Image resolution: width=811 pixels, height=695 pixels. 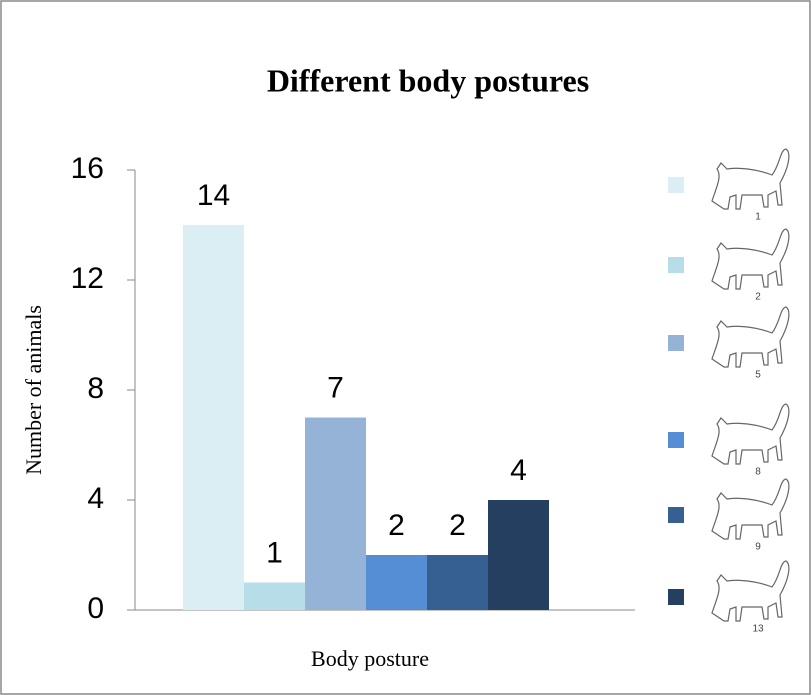 What do you see at coordinates (758, 217) in the screenshot?
I see `legend-label: 1` at bounding box center [758, 217].